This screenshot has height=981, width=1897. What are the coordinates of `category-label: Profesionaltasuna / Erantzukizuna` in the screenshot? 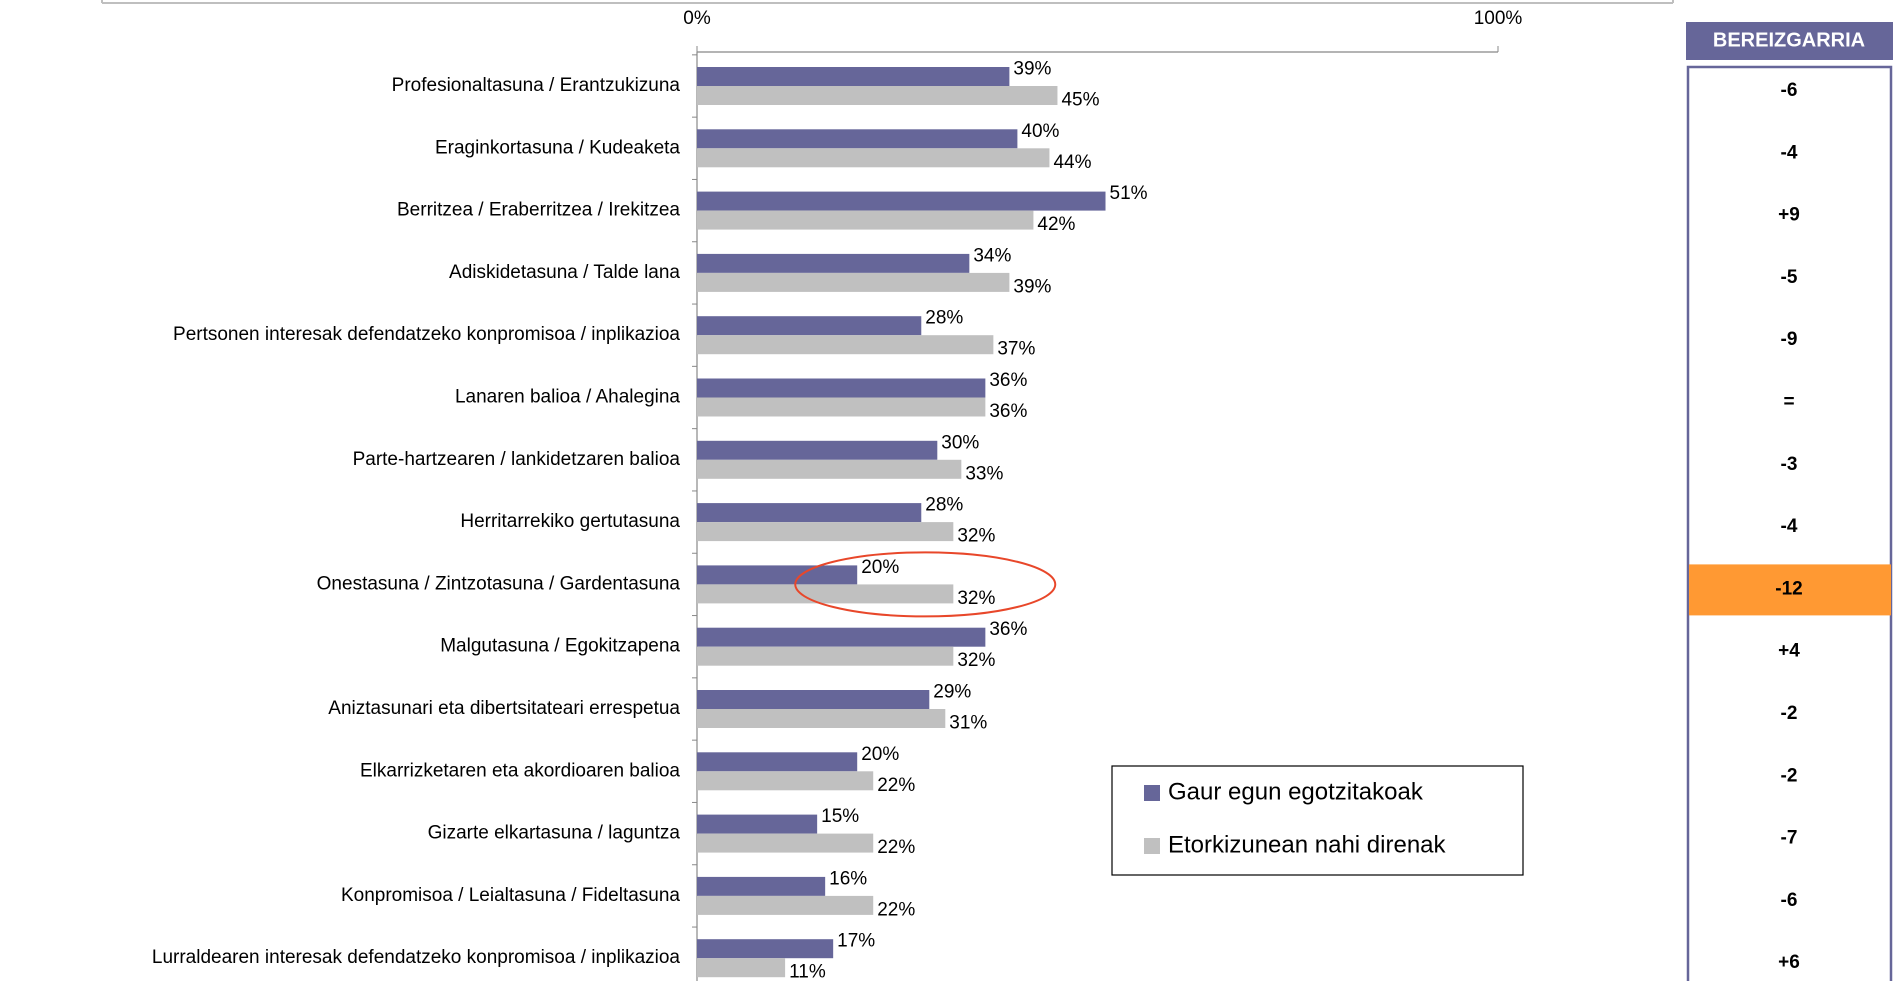 It's located at (536, 85).